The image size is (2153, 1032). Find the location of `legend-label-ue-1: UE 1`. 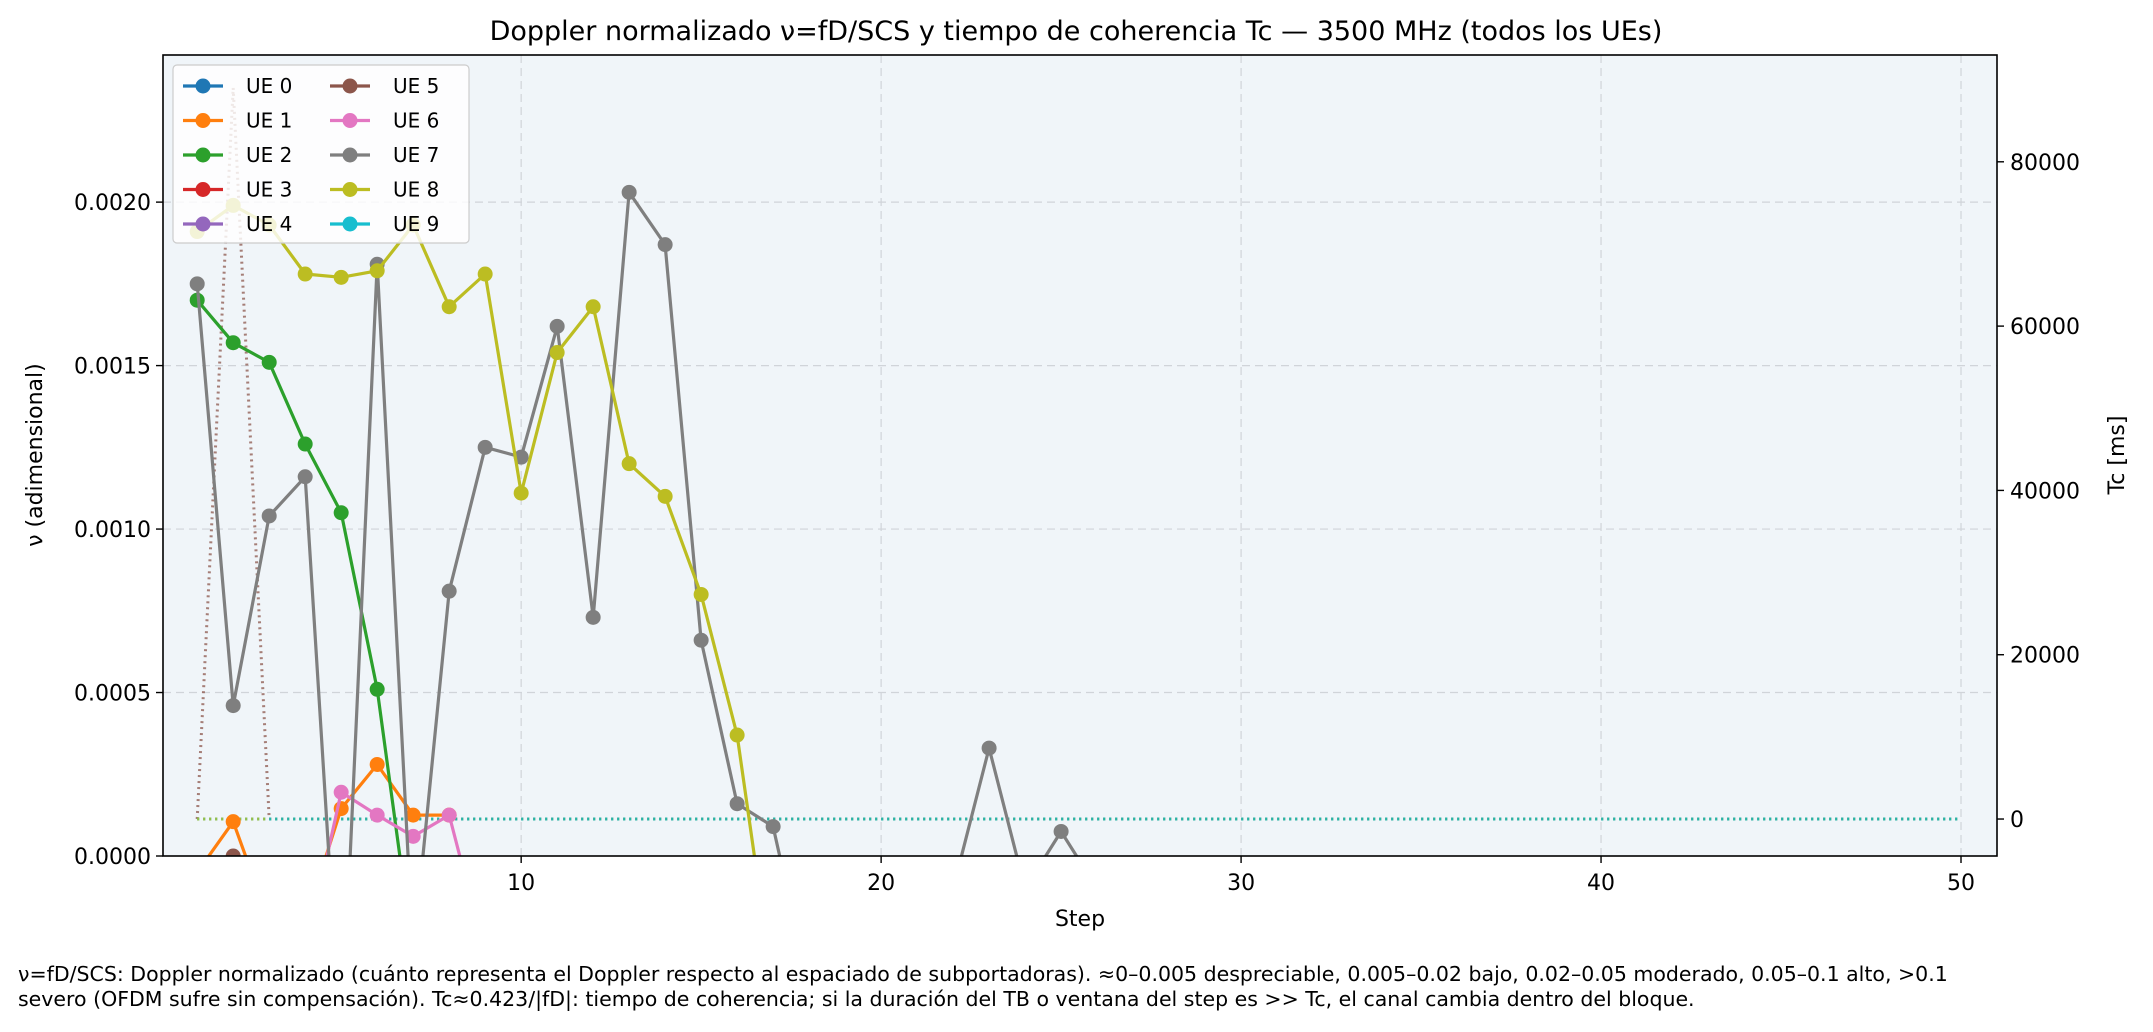

legend-label-ue-1: UE 1 is located at coordinates (269, 121).